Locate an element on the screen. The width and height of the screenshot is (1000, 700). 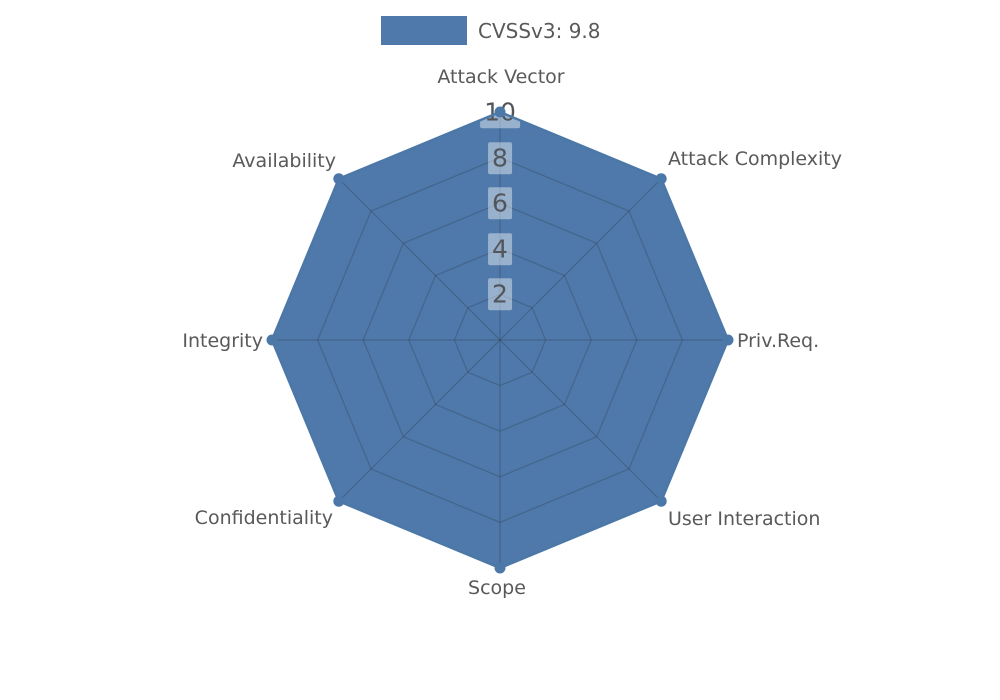
radial-tick-10: 10 is located at coordinates (500, 112).